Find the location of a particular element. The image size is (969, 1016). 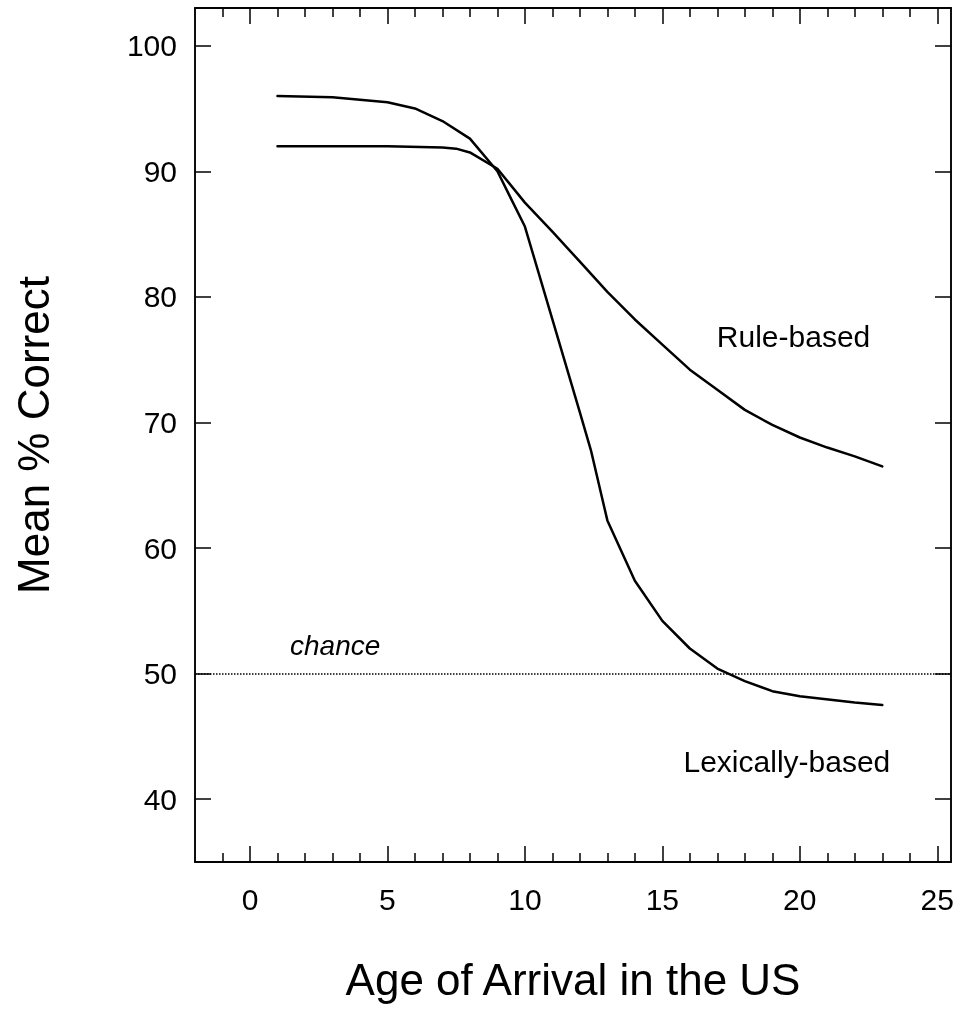

x-axis-title: Age of Arrival in the US is located at coordinates (573, 979).